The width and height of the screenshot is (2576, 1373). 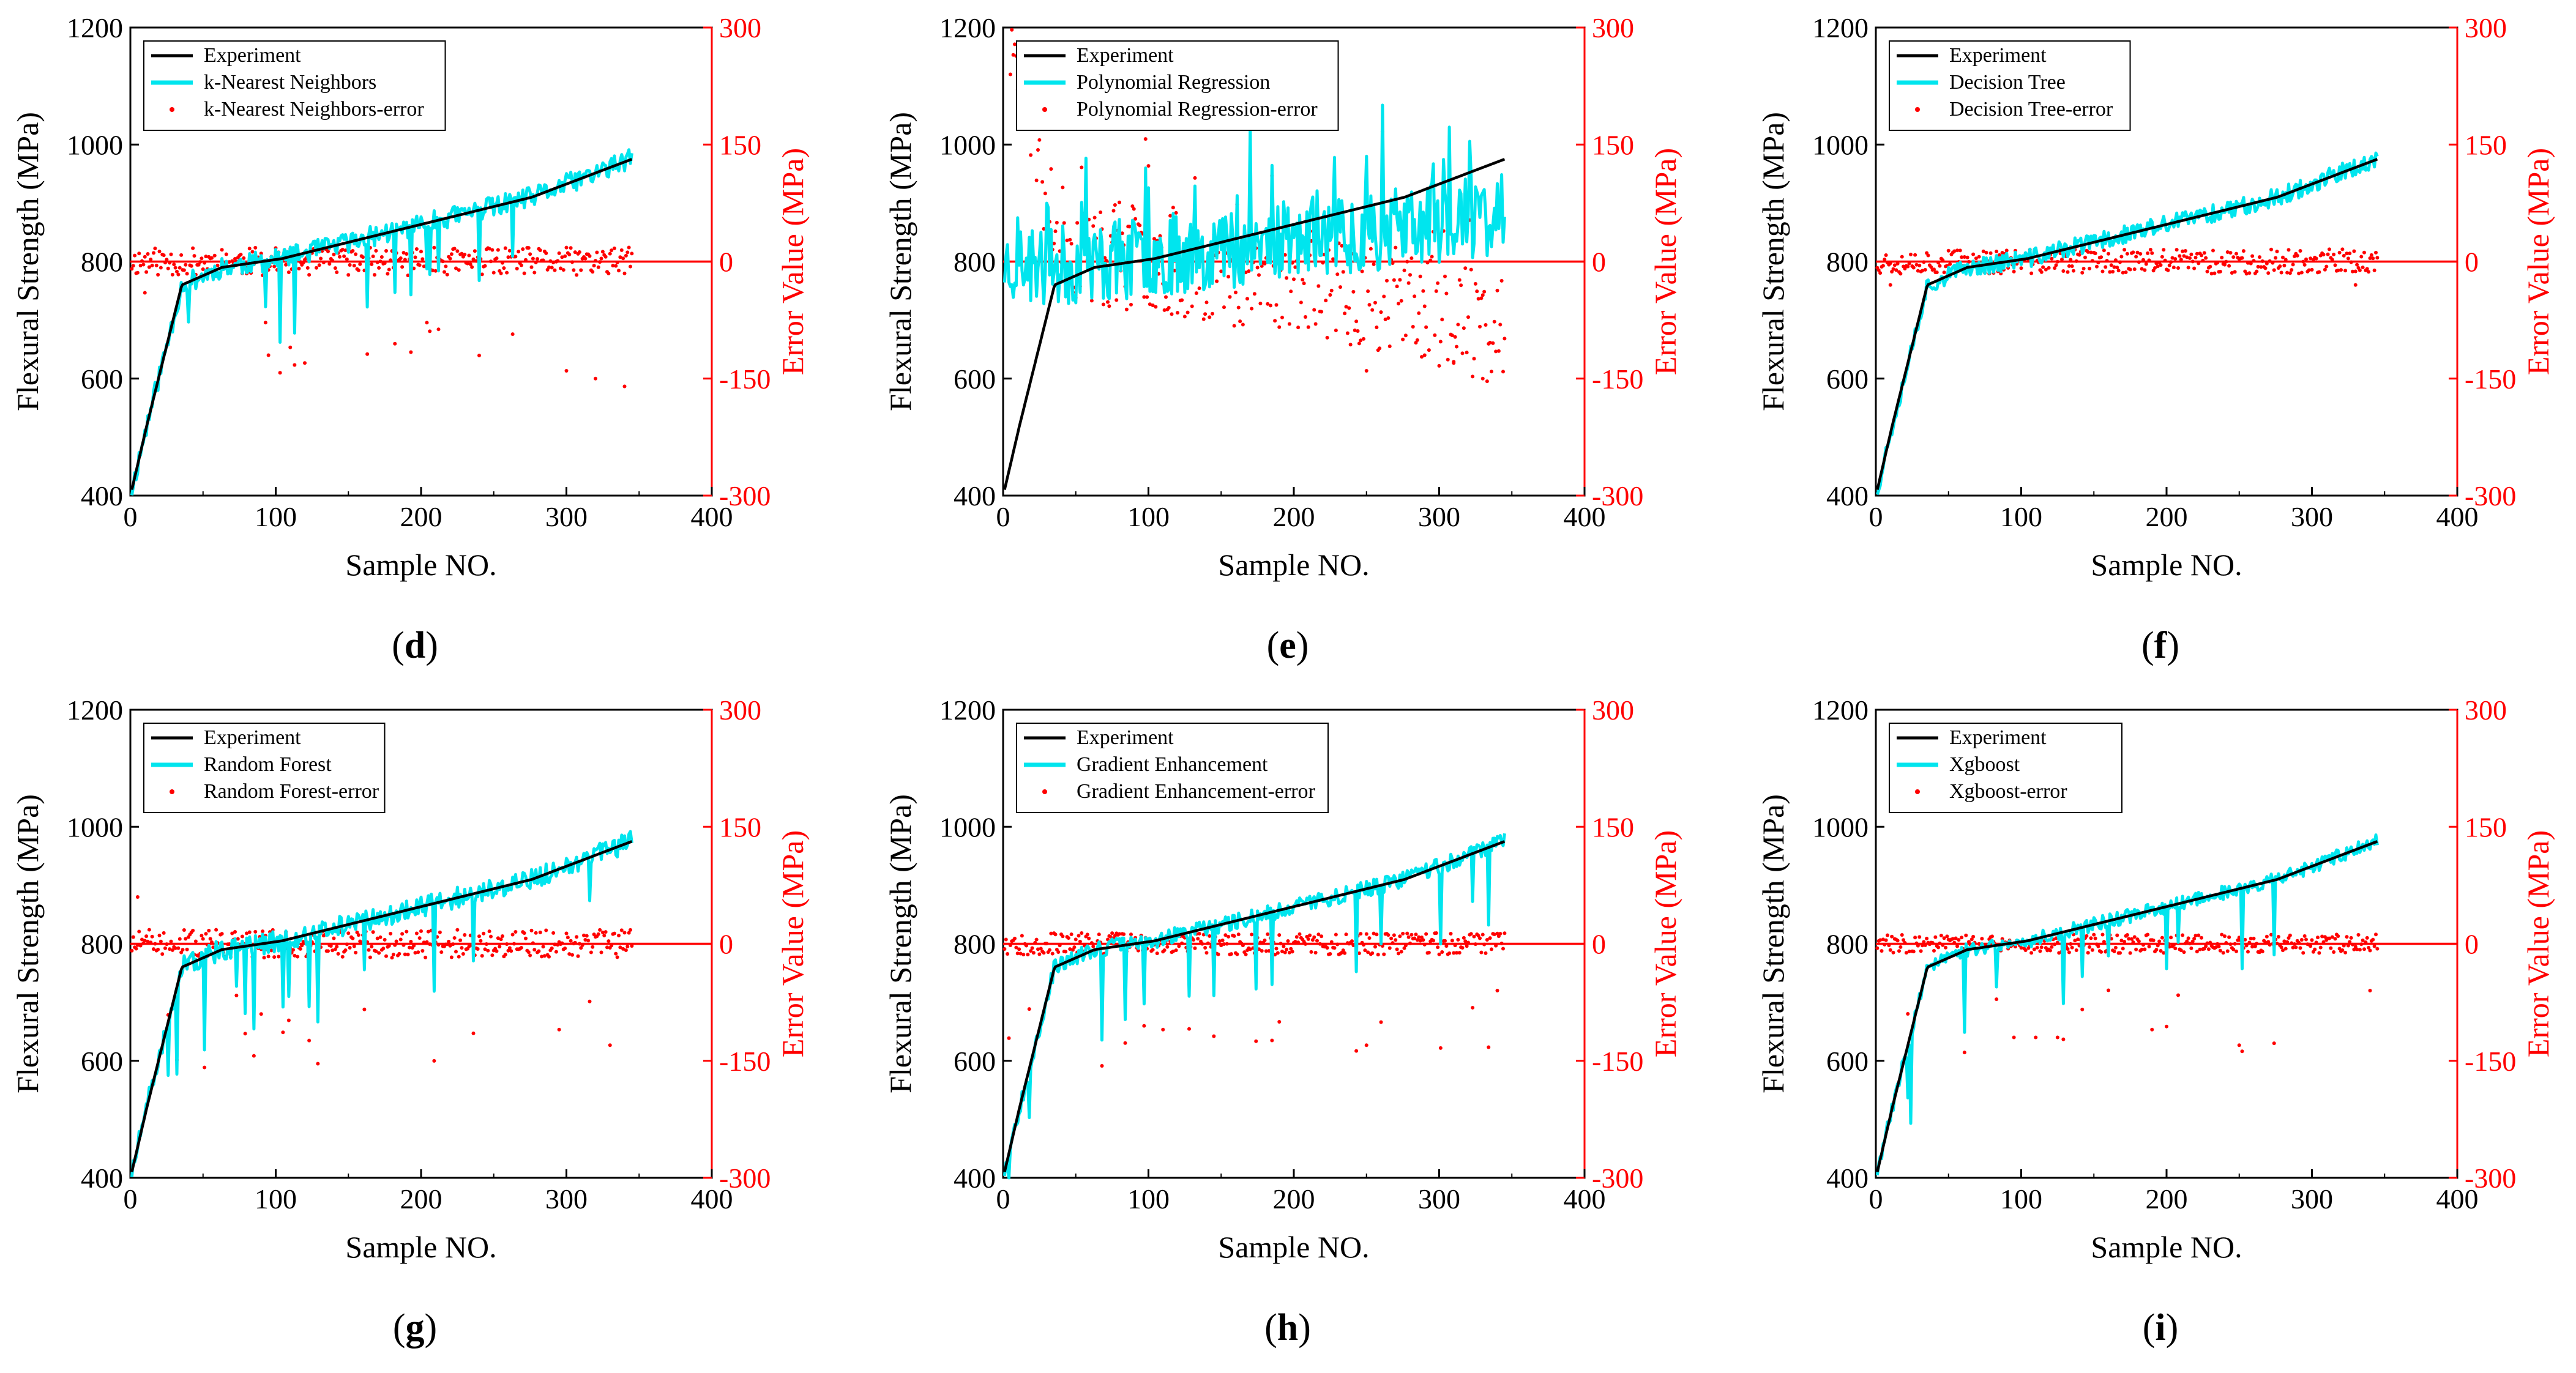 What do you see at coordinates (2127, 267) in the screenshot?
I see `error-series` at bounding box center [2127, 267].